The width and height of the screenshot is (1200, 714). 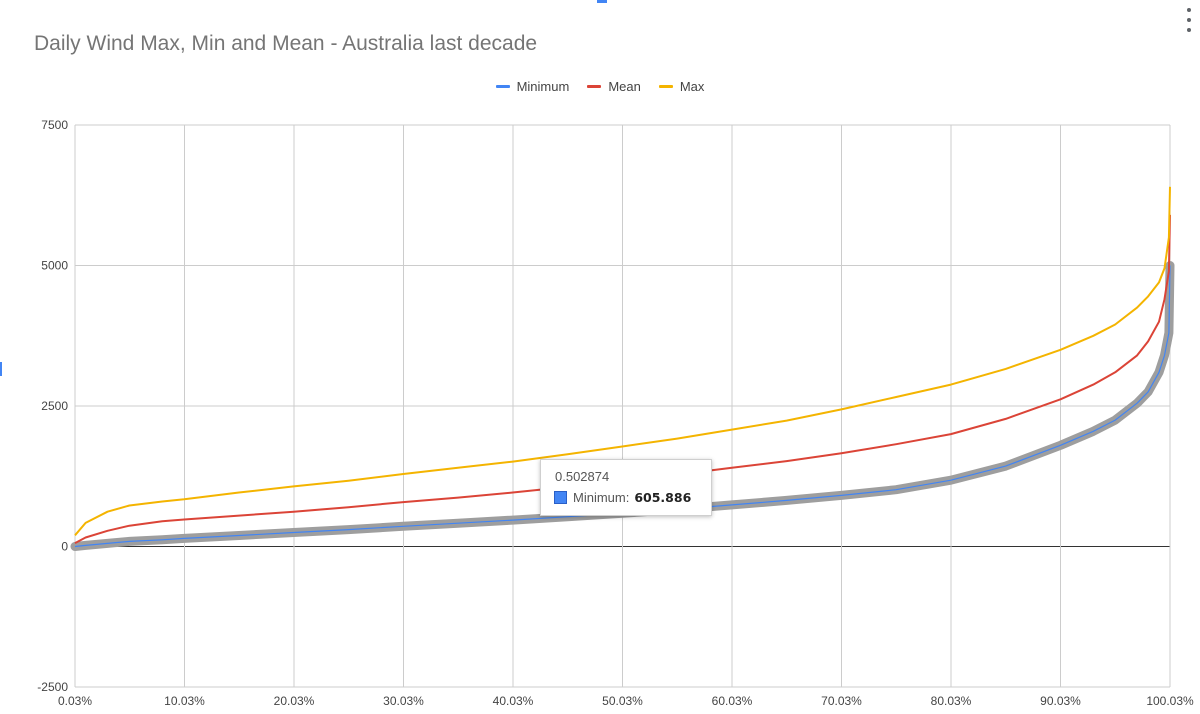 What do you see at coordinates (1189, 20) in the screenshot?
I see `more-options-icon` at bounding box center [1189, 20].